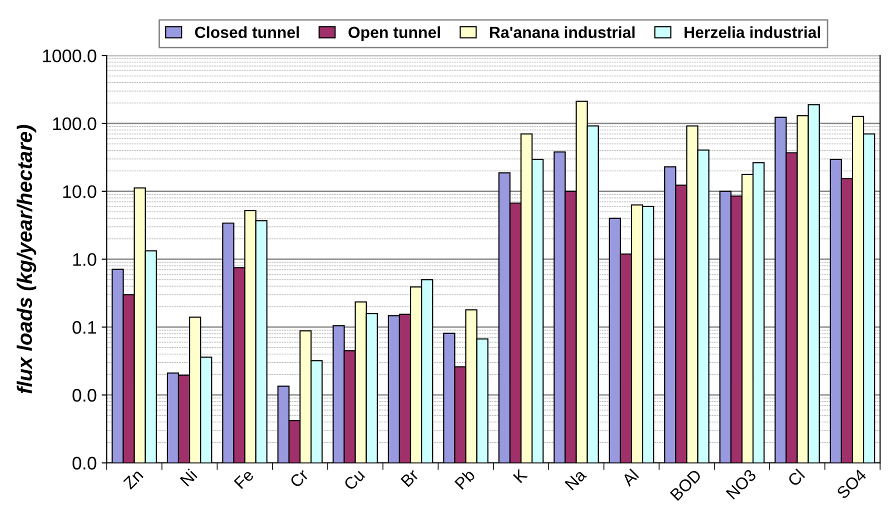 This screenshot has height=529, width=889. What do you see at coordinates (79, 191) in the screenshot?
I see `y-tick-label: 10.0` at bounding box center [79, 191].